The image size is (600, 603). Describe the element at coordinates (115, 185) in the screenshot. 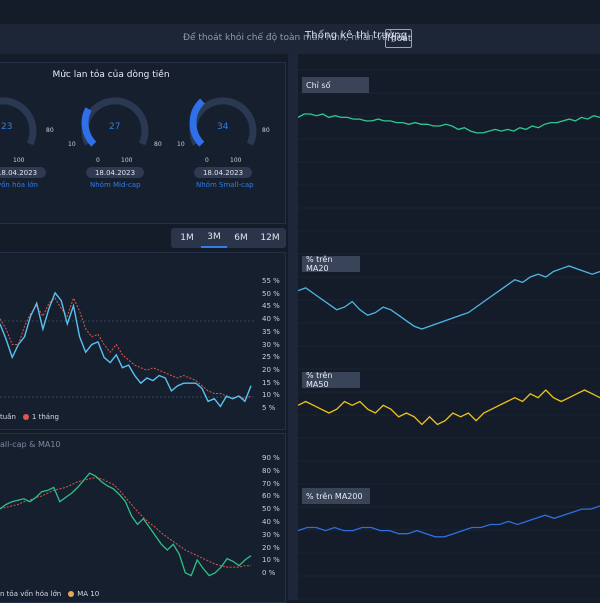

I see `gauge-2-label: Nhóm Mid-cap` at that location.